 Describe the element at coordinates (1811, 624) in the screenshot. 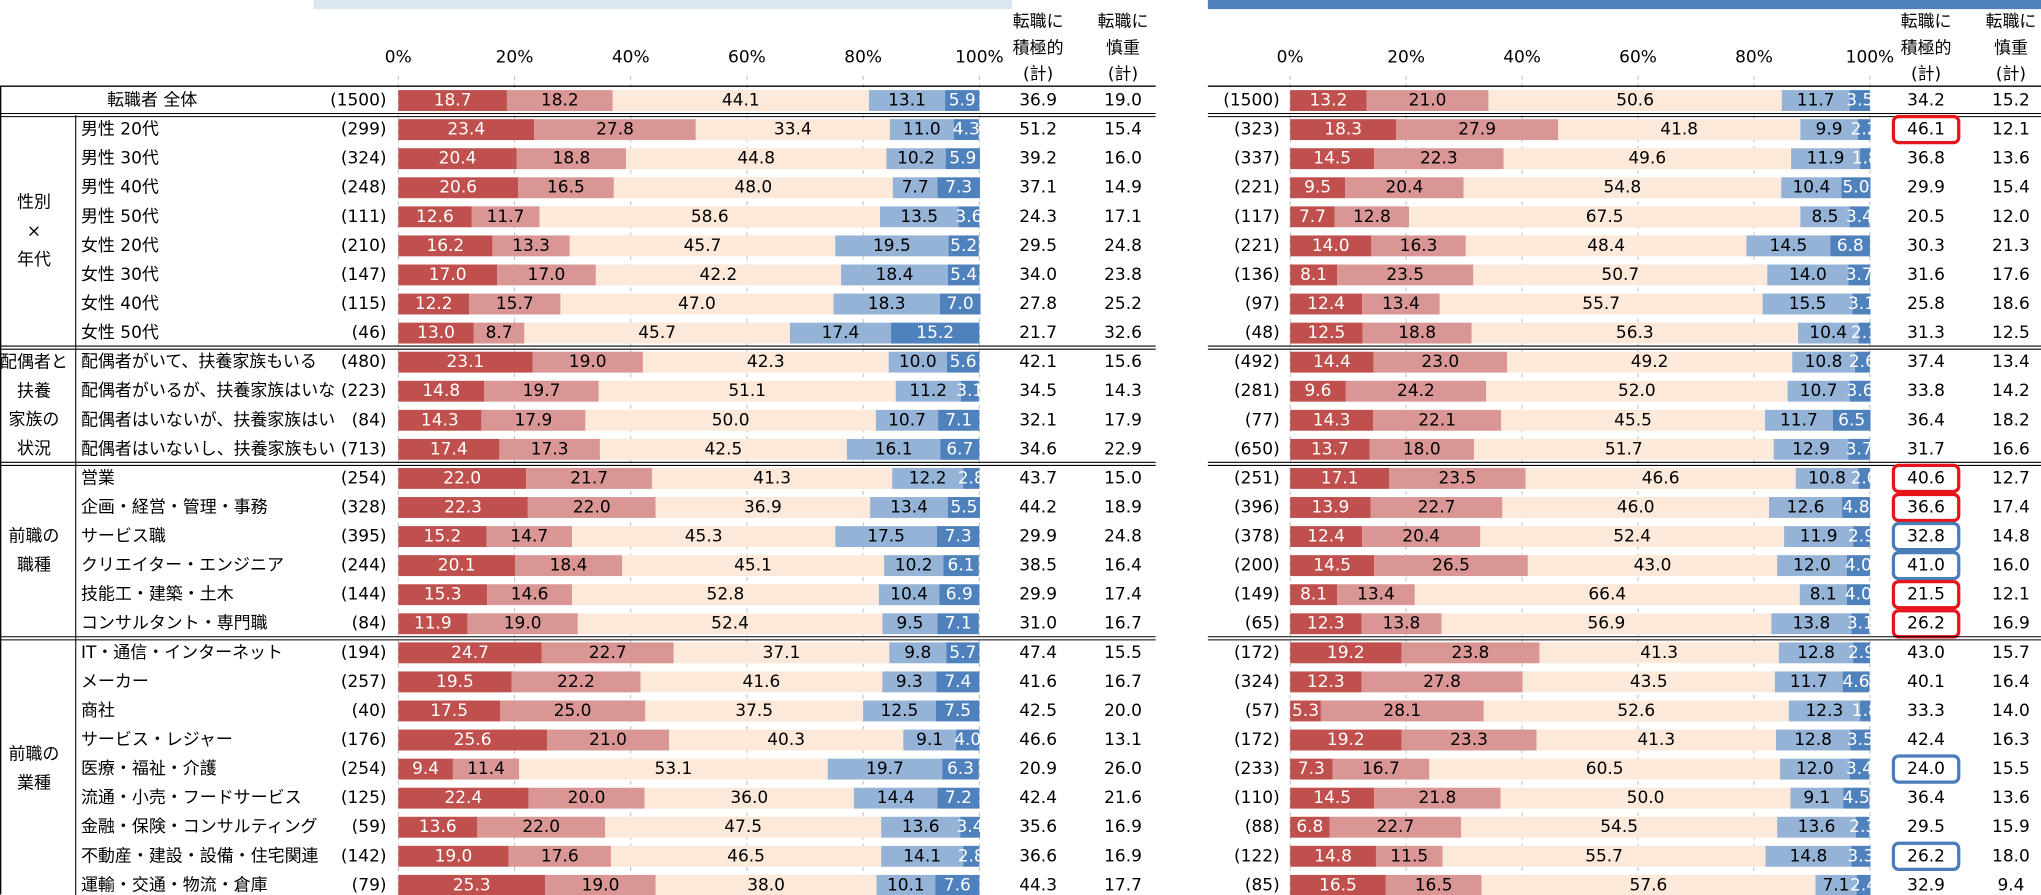

I see `value-label: 13.8` at that location.